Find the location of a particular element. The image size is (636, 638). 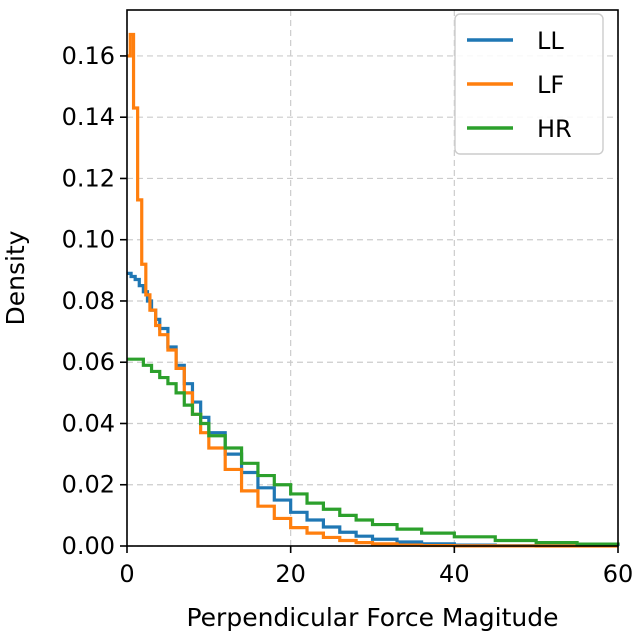

y-tick-label: 0.00 is located at coordinates (88, 546).